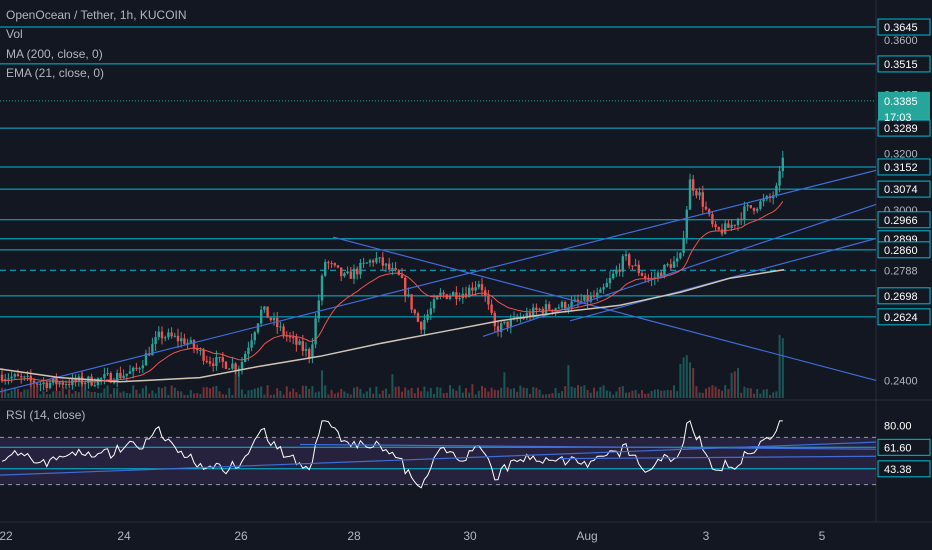 The height and width of the screenshot is (550, 932). What do you see at coordinates (14, 34) in the screenshot?
I see `legend-vol: Vol` at bounding box center [14, 34].